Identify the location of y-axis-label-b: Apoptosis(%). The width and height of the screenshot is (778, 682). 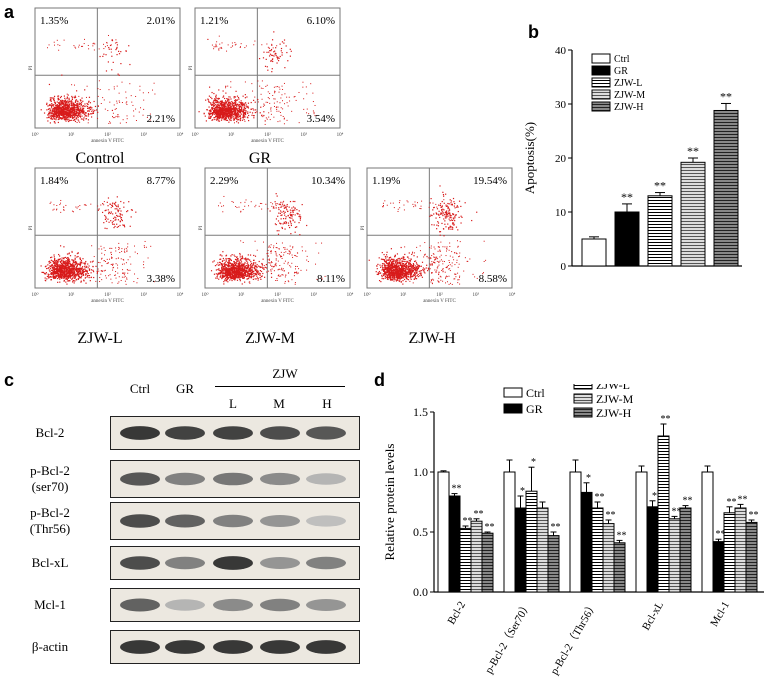
(529, 158).